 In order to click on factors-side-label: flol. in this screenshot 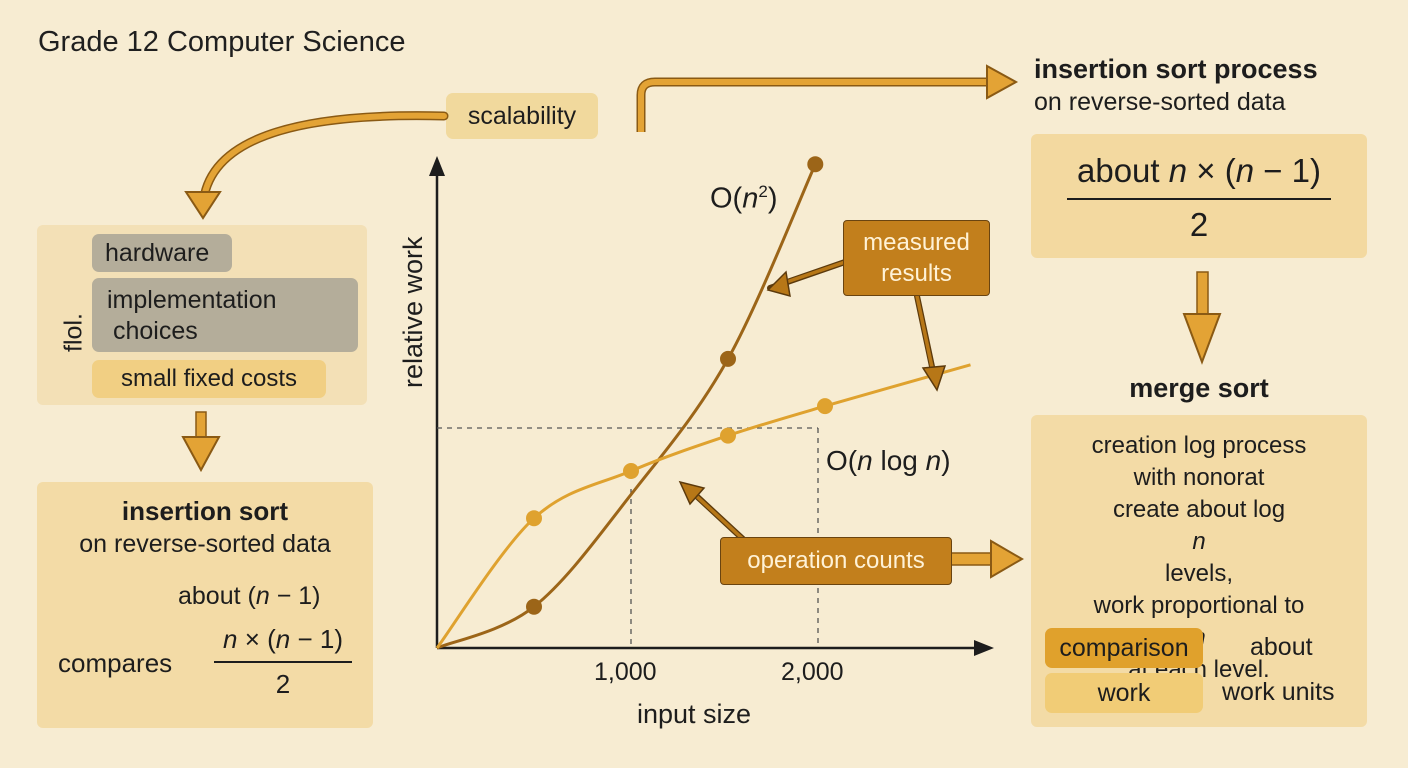, I will do `click(73, 332)`.